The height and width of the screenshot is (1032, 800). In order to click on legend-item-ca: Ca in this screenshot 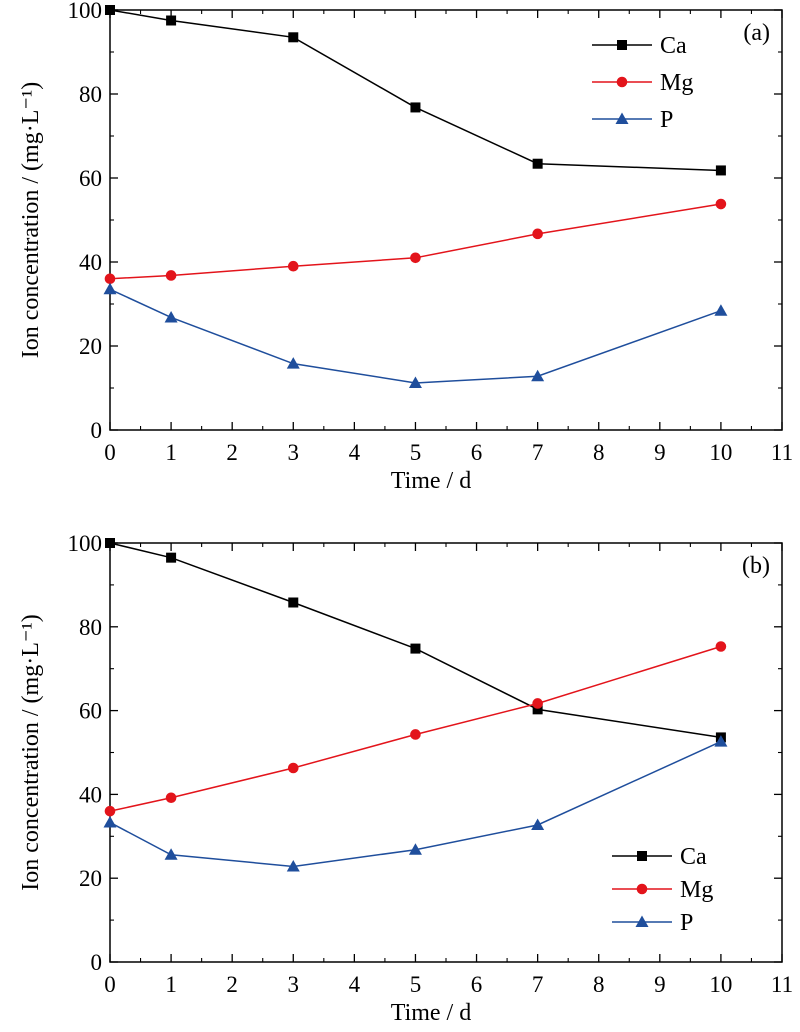, I will do `click(639, 46)`.